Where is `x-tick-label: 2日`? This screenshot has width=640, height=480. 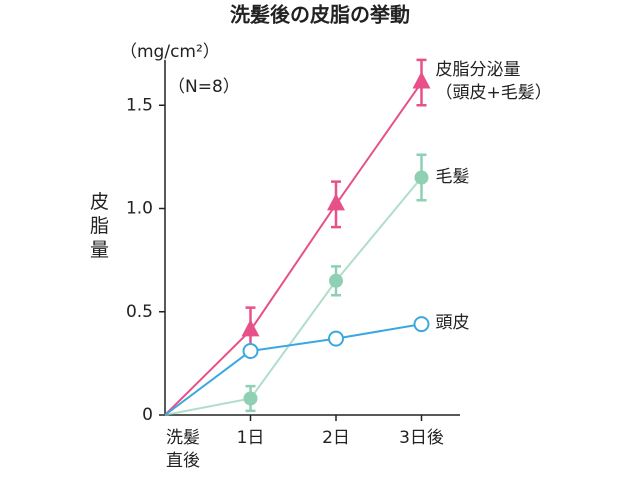
x-tick-label: 2日 is located at coordinates (336, 438).